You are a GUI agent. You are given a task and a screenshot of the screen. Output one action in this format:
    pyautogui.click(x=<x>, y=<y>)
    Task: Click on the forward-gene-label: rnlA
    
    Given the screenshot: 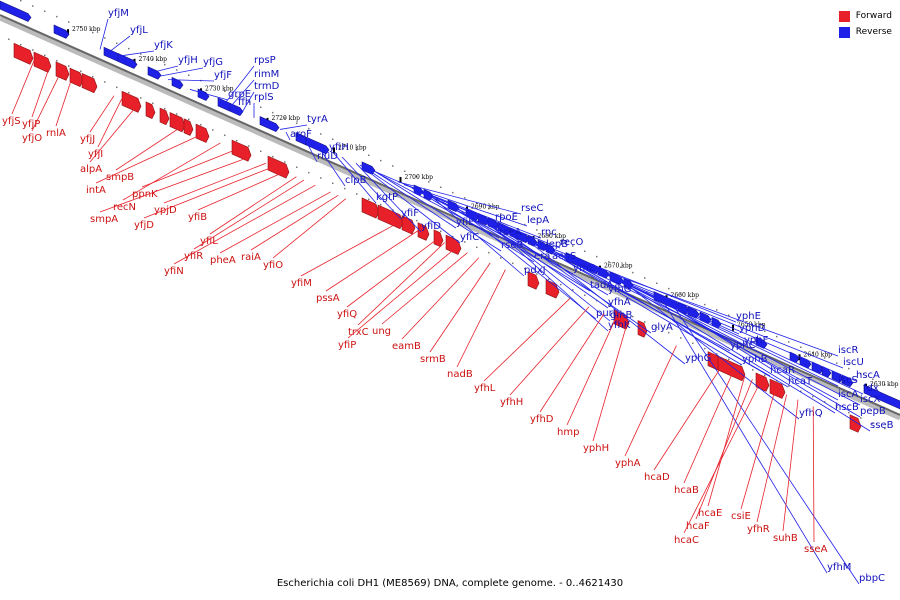 What is the action you would take?
    pyautogui.click(x=56, y=133)
    